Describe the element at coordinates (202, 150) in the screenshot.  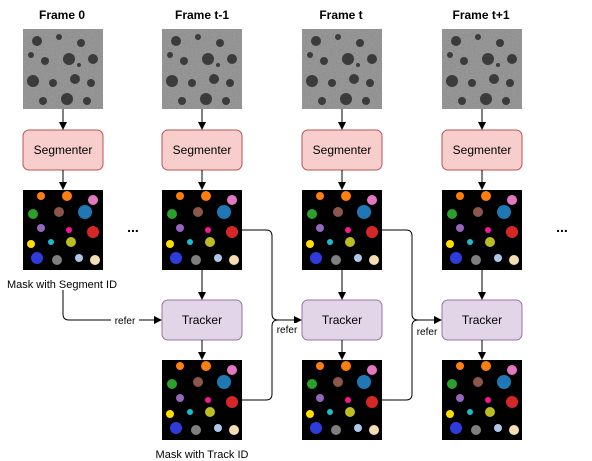
I see `segmenter-box-t-minus-1: Segmenter` at that location.